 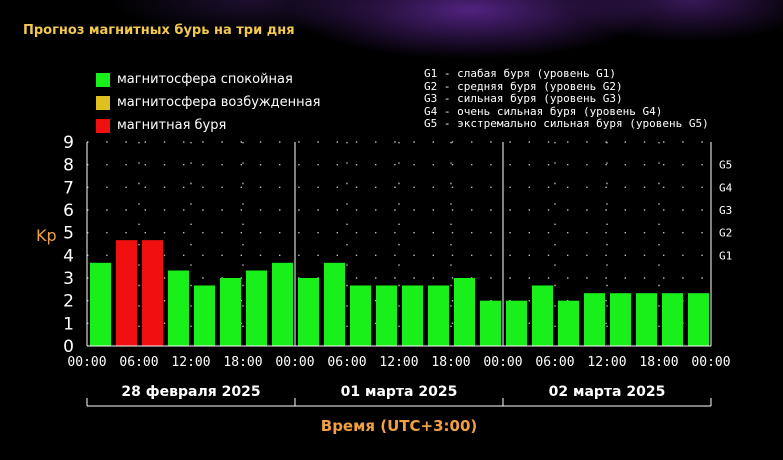 I want to click on g-level-1: G1 - слабая буря (уровень G1), so click(x=520, y=73).